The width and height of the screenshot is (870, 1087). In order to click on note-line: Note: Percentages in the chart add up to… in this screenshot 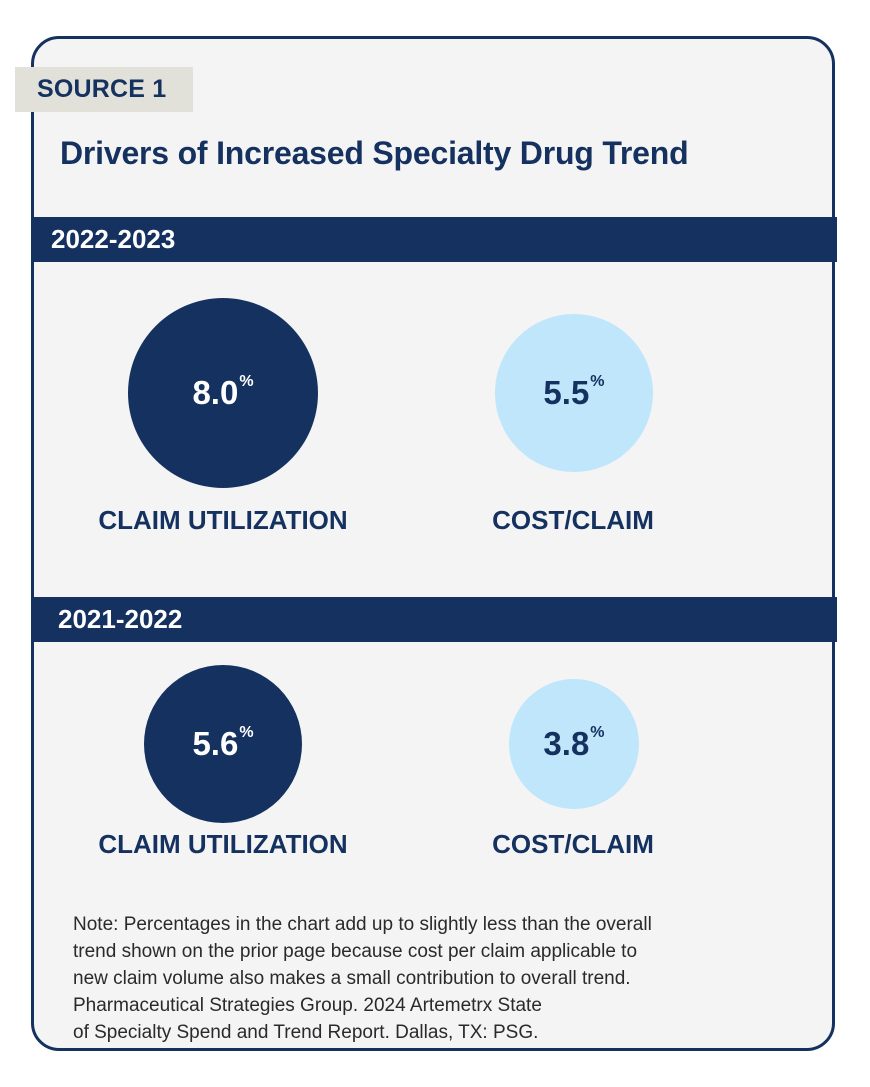, I will do `click(362, 924)`.